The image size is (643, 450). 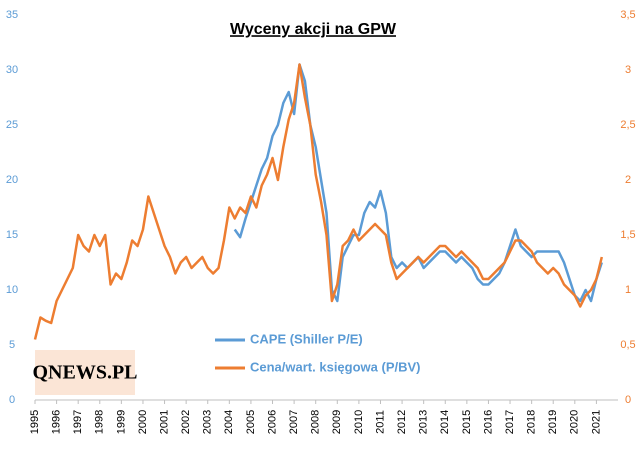 What do you see at coordinates (78, 422) in the screenshot?
I see `x-tick-label: 1997` at bounding box center [78, 422].